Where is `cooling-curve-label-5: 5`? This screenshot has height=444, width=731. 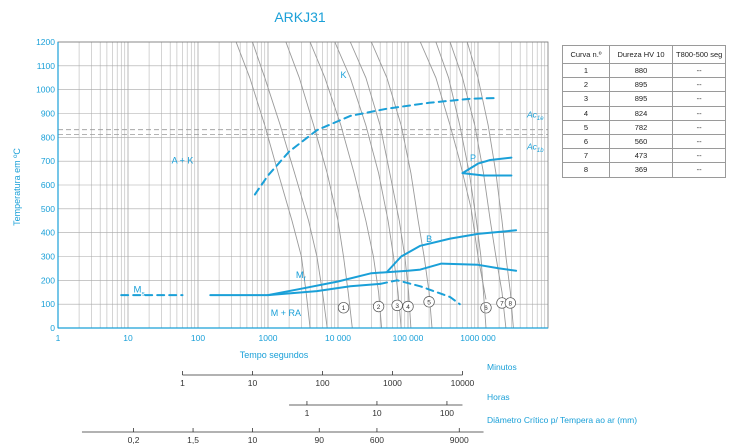
cooling-curve-label-5: 5 is located at coordinates (429, 302).